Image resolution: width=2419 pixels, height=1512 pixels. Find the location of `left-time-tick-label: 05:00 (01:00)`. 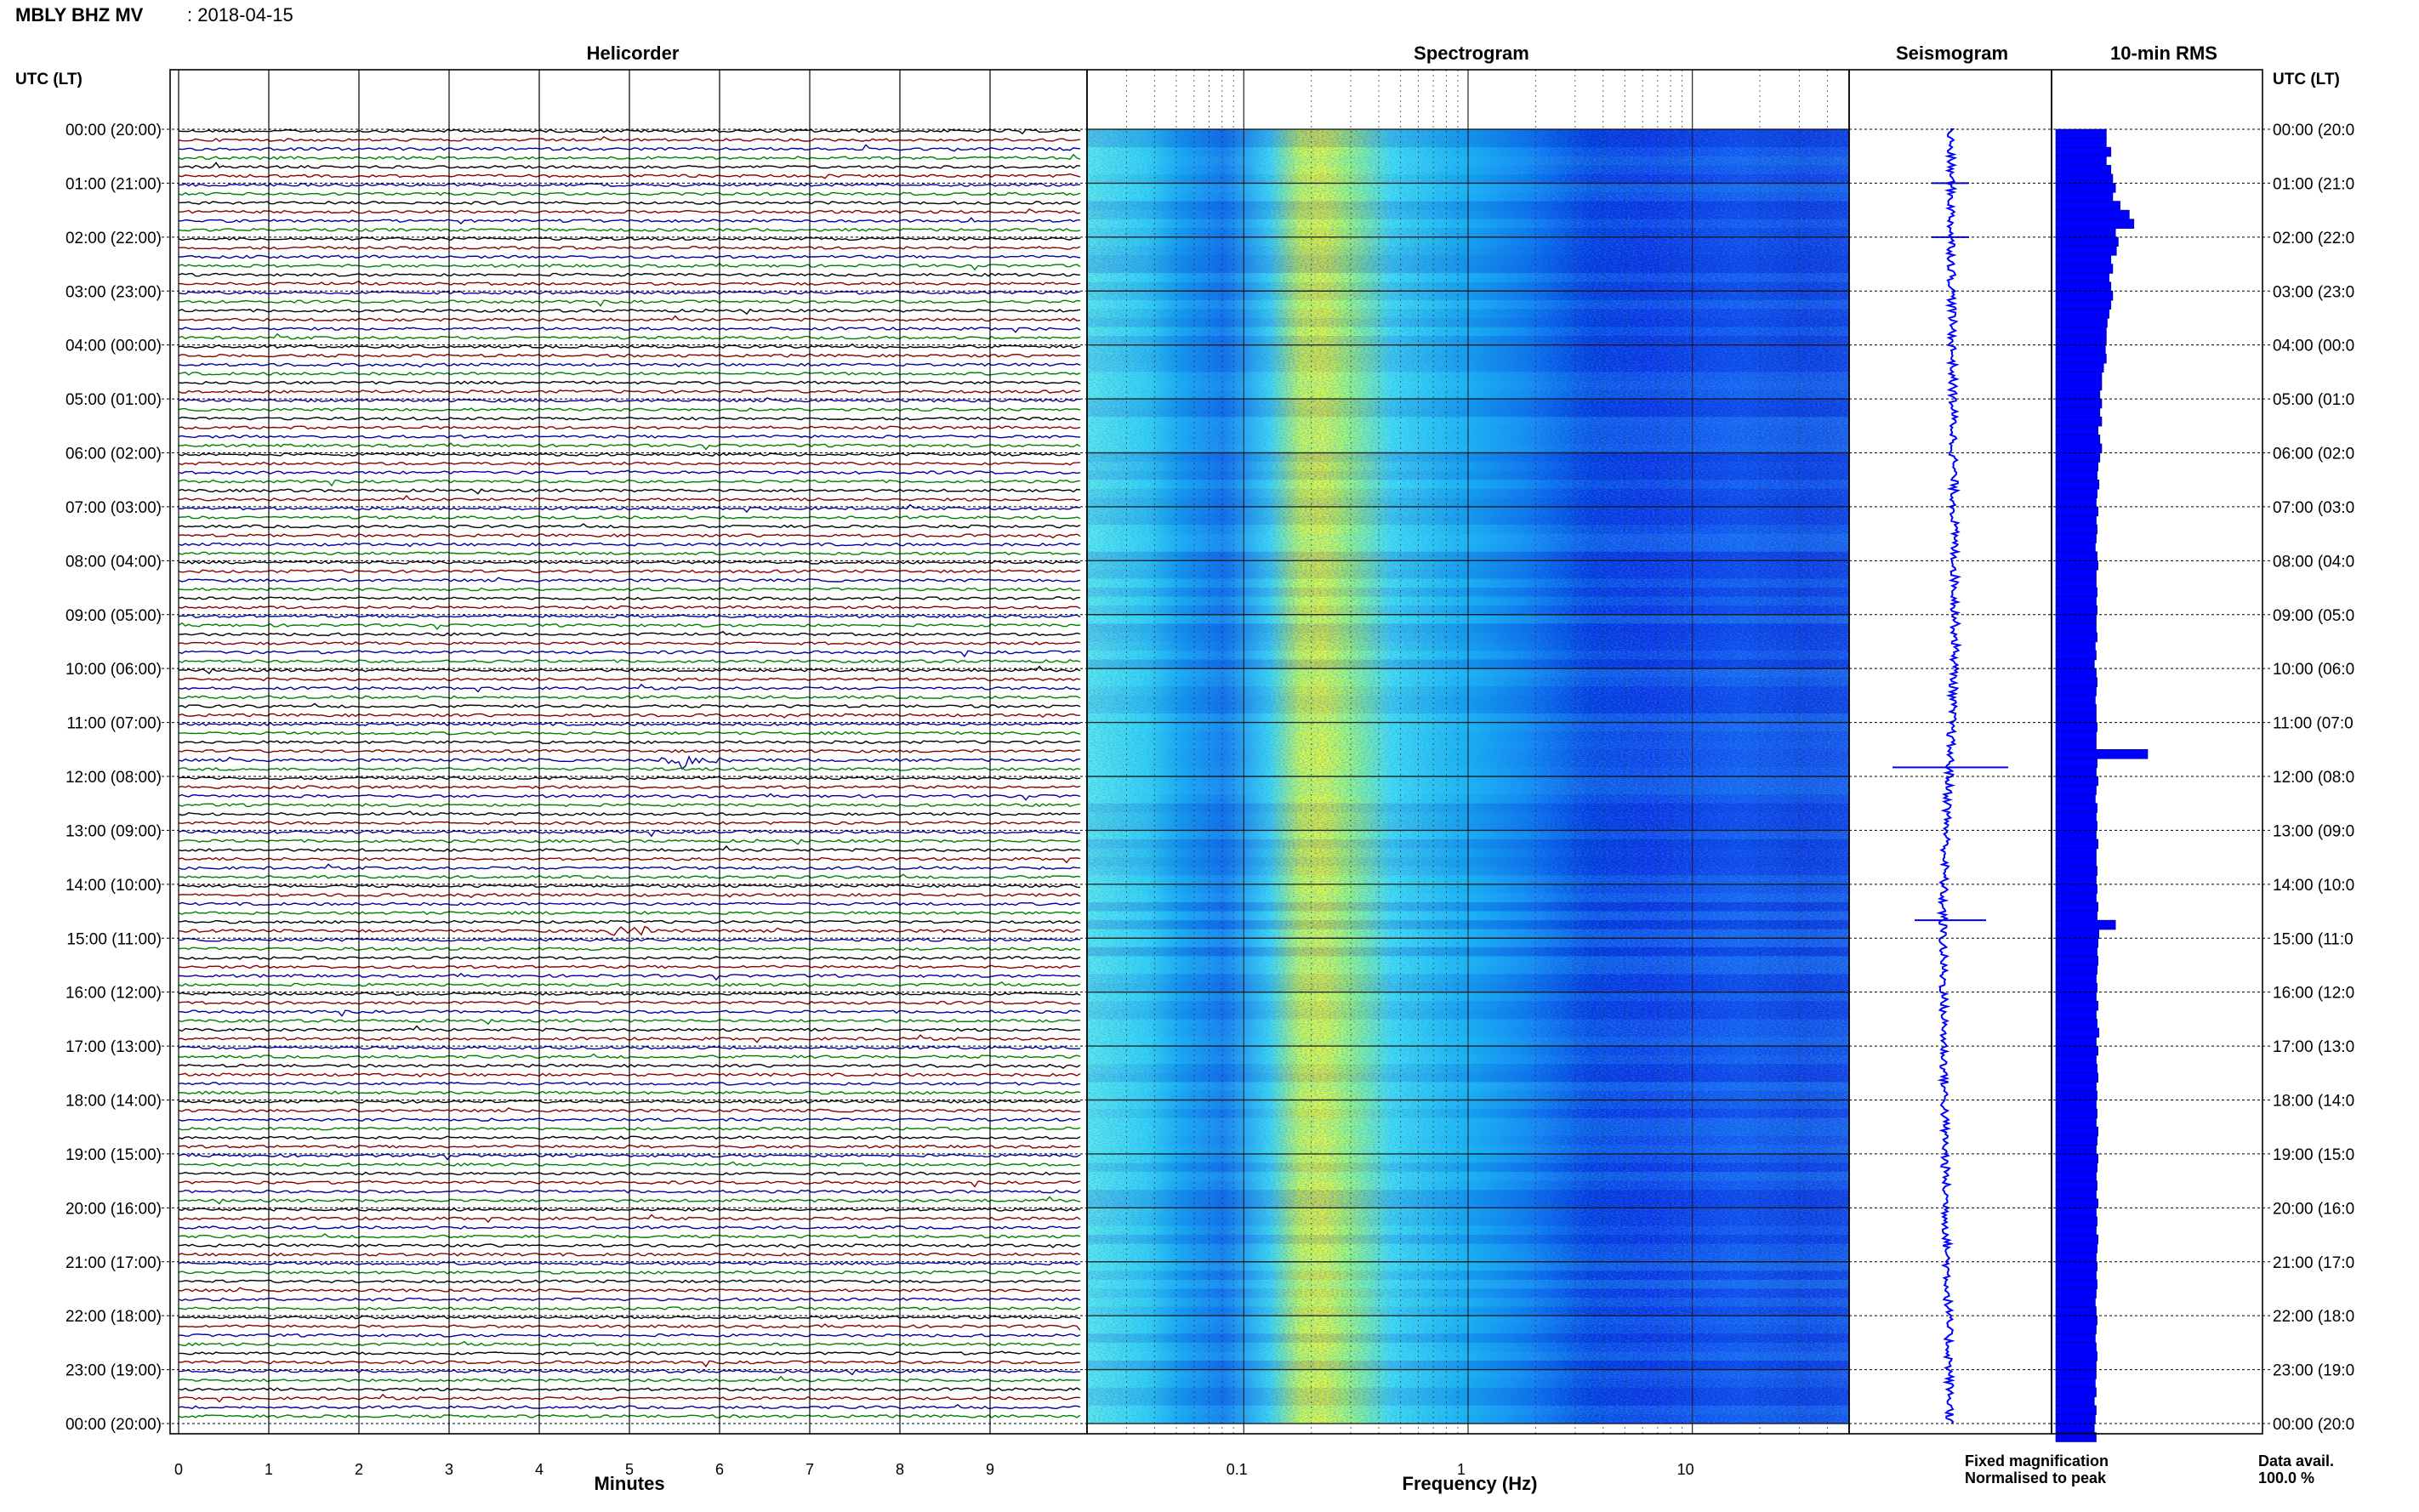

left-time-tick-label: 05:00 (01:00) is located at coordinates (113, 400).